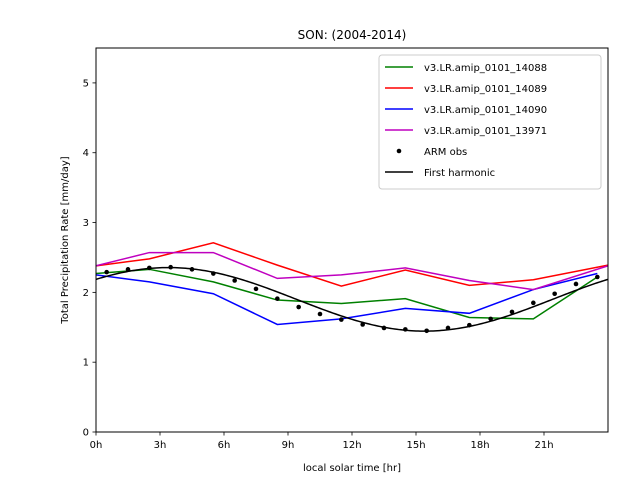 The width and height of the screenshot is (640, 480). What do you see at coordinates (224, 445) in the screenshot?
I see `x-tick-label: 6h` at bounding box center [224, 445].